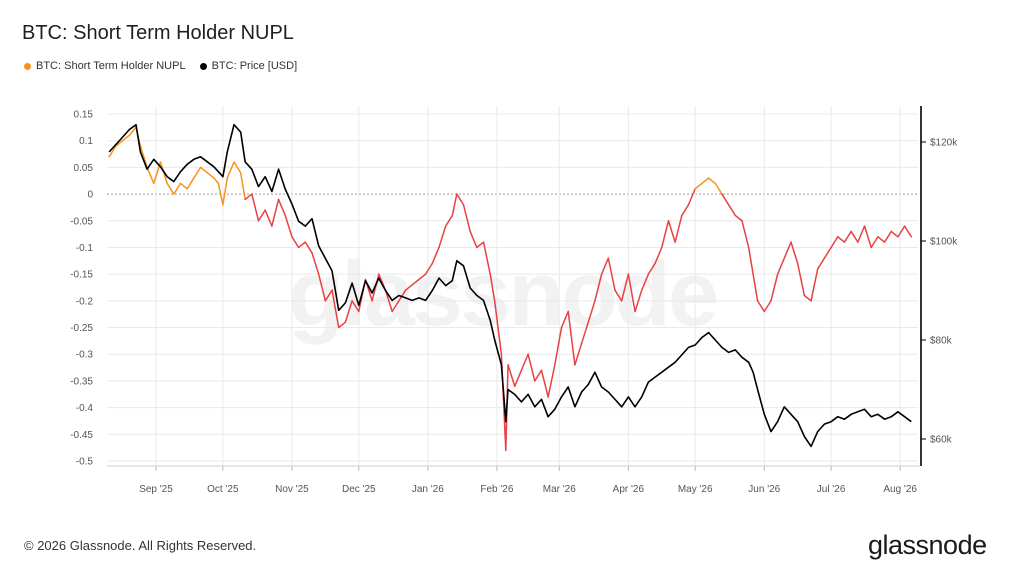  I want to click on x-tick-label: Dec '25, so click(359, 489).